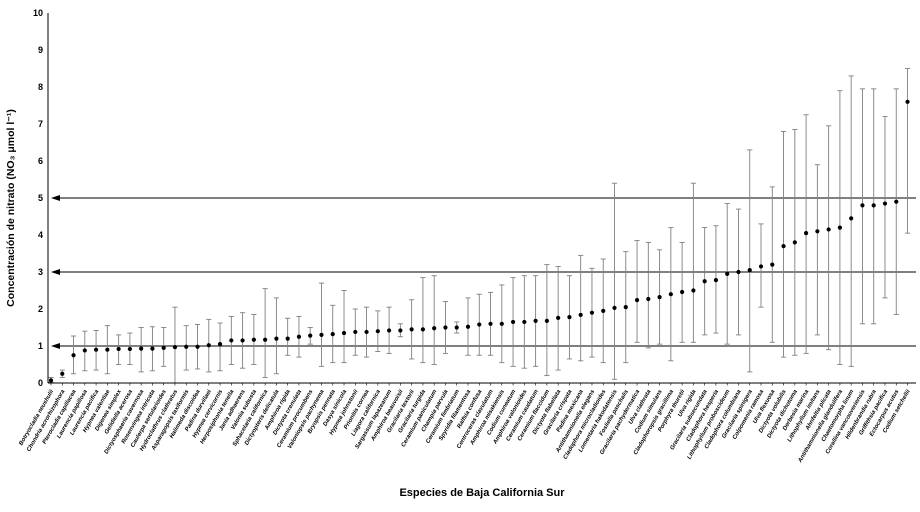 This screenshot has width=920, height=512. What do you see at coordinates (40, 383) in the screenshot?
I see `y-tick-label: 0` at bounding box center [40, 383].